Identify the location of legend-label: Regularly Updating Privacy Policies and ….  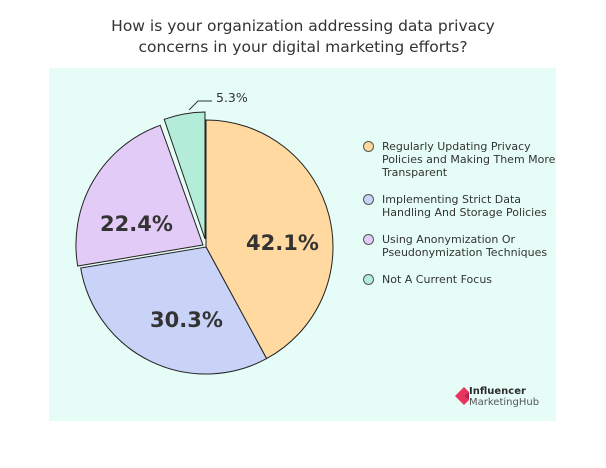
(469, 159).